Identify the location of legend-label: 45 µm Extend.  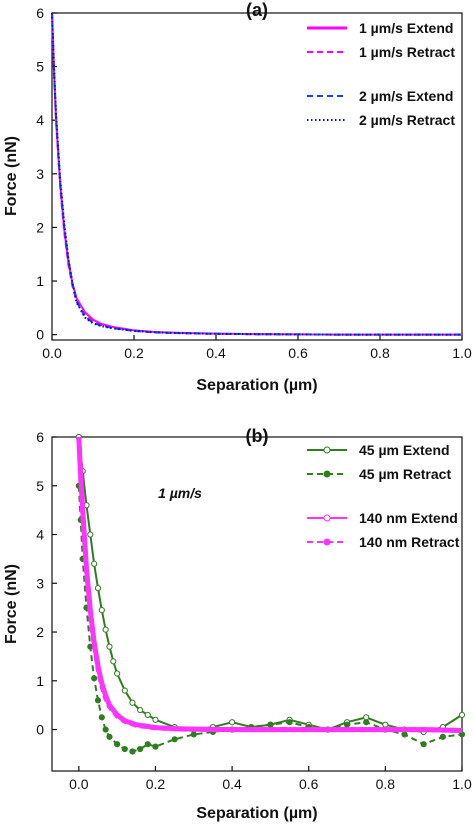
(404, 450).